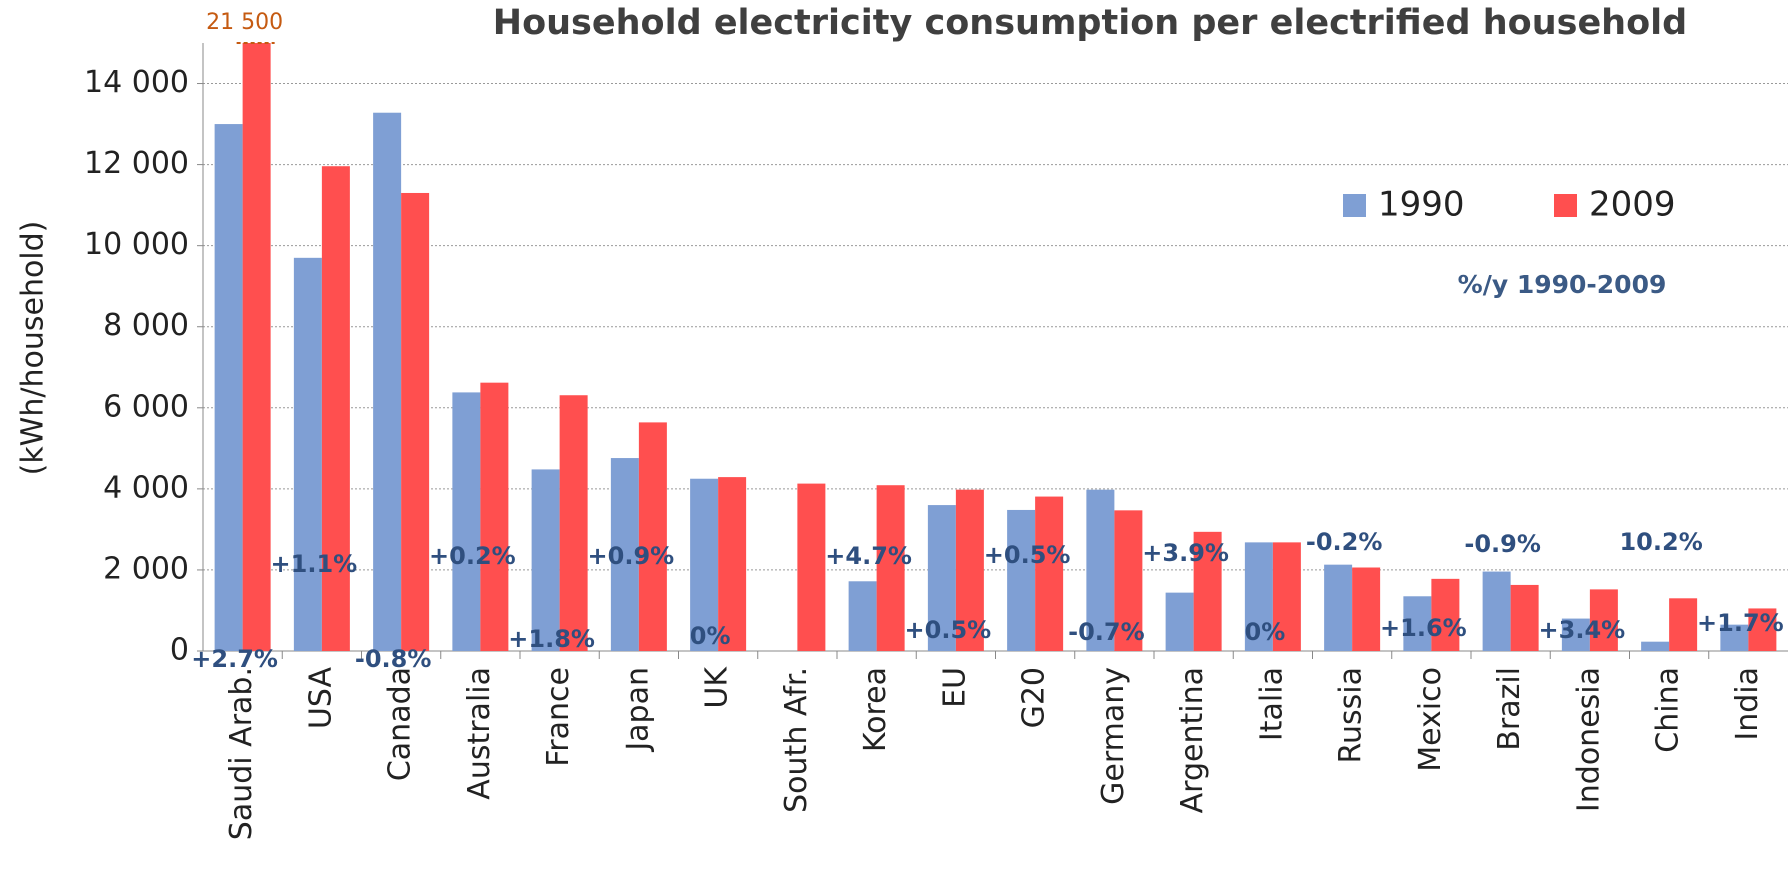 Image resolution: width=1788 pixels, height=884 pixels. Describe the element at coordinates (146, 406) in the screenshot. I see `y-tick-label: 6 000` at that location.